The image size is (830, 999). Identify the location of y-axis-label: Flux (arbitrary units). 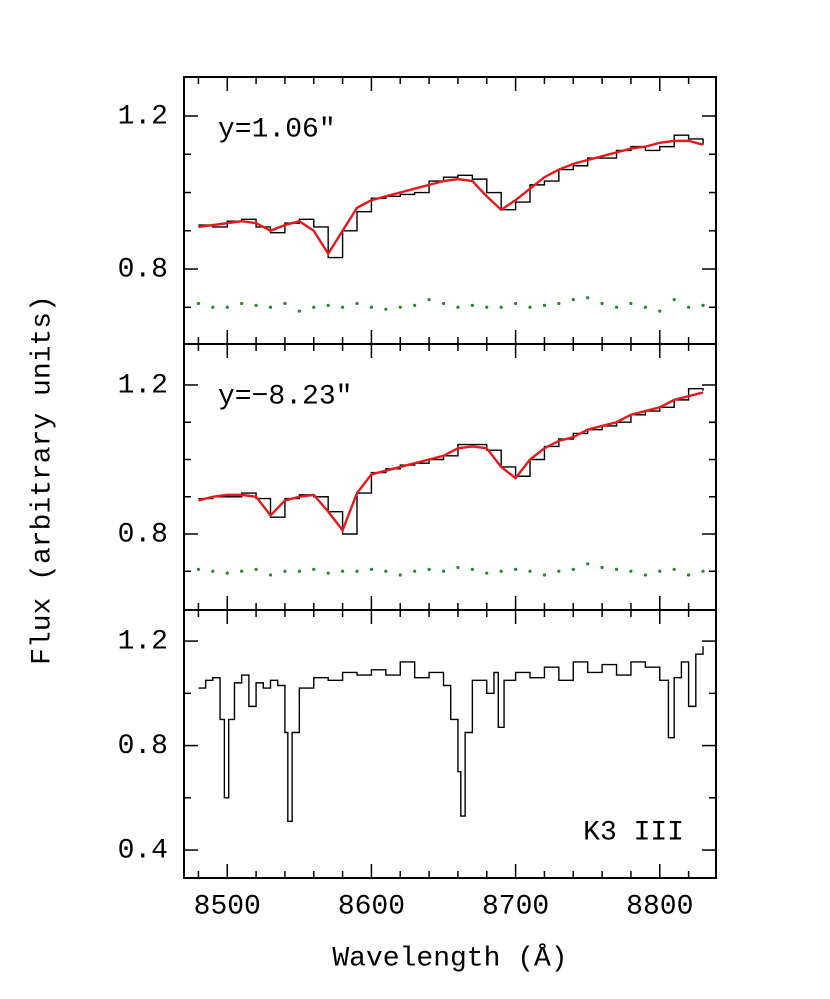
(42, 480).